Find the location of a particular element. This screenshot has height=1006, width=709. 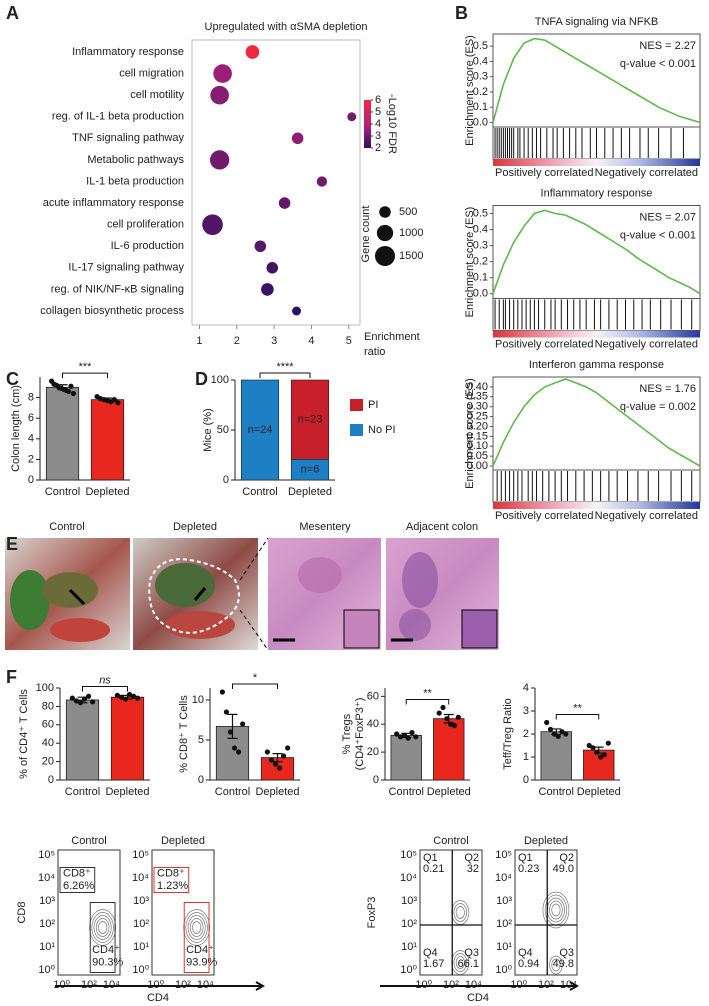

axis-label: Gene count is located at coordinates (366, 234).